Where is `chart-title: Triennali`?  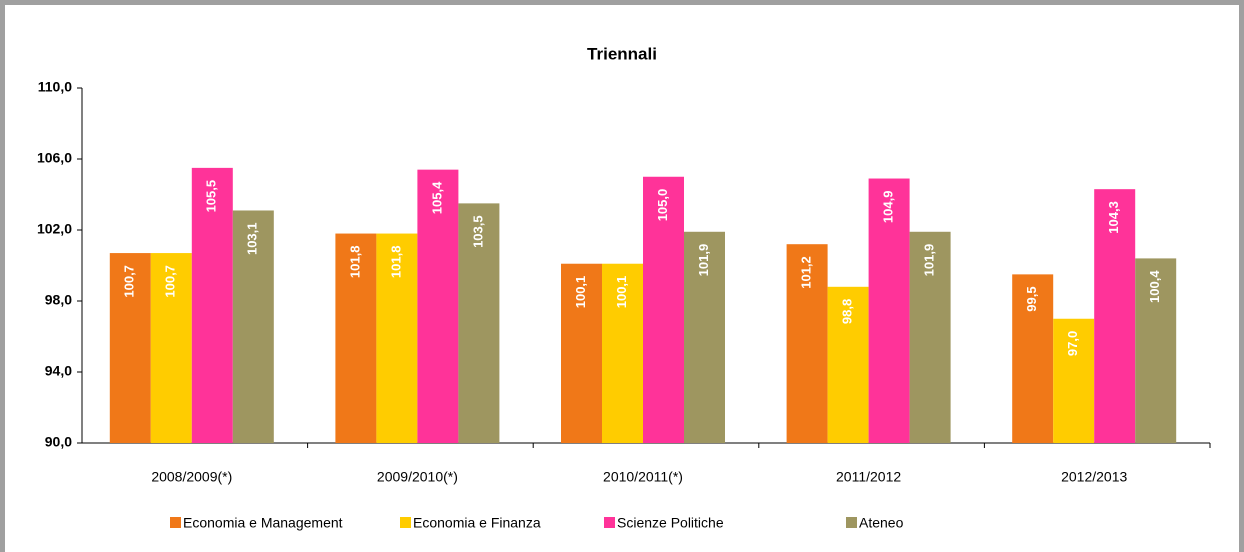
chart-title: Triennali is located at coordinates (622, 53).